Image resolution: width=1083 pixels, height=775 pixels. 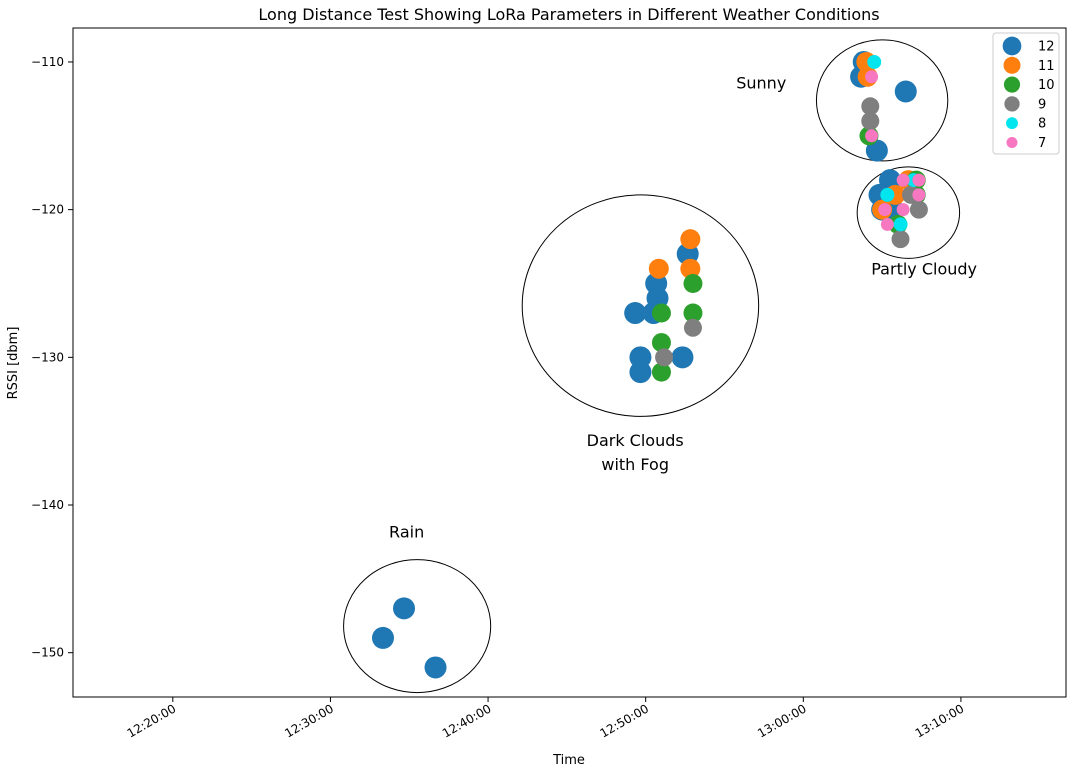 What do you see at coordinates (782, 720) in the screenshot?
I see `x-tick-label: 13:00:00` at bounding box center [782, 720].